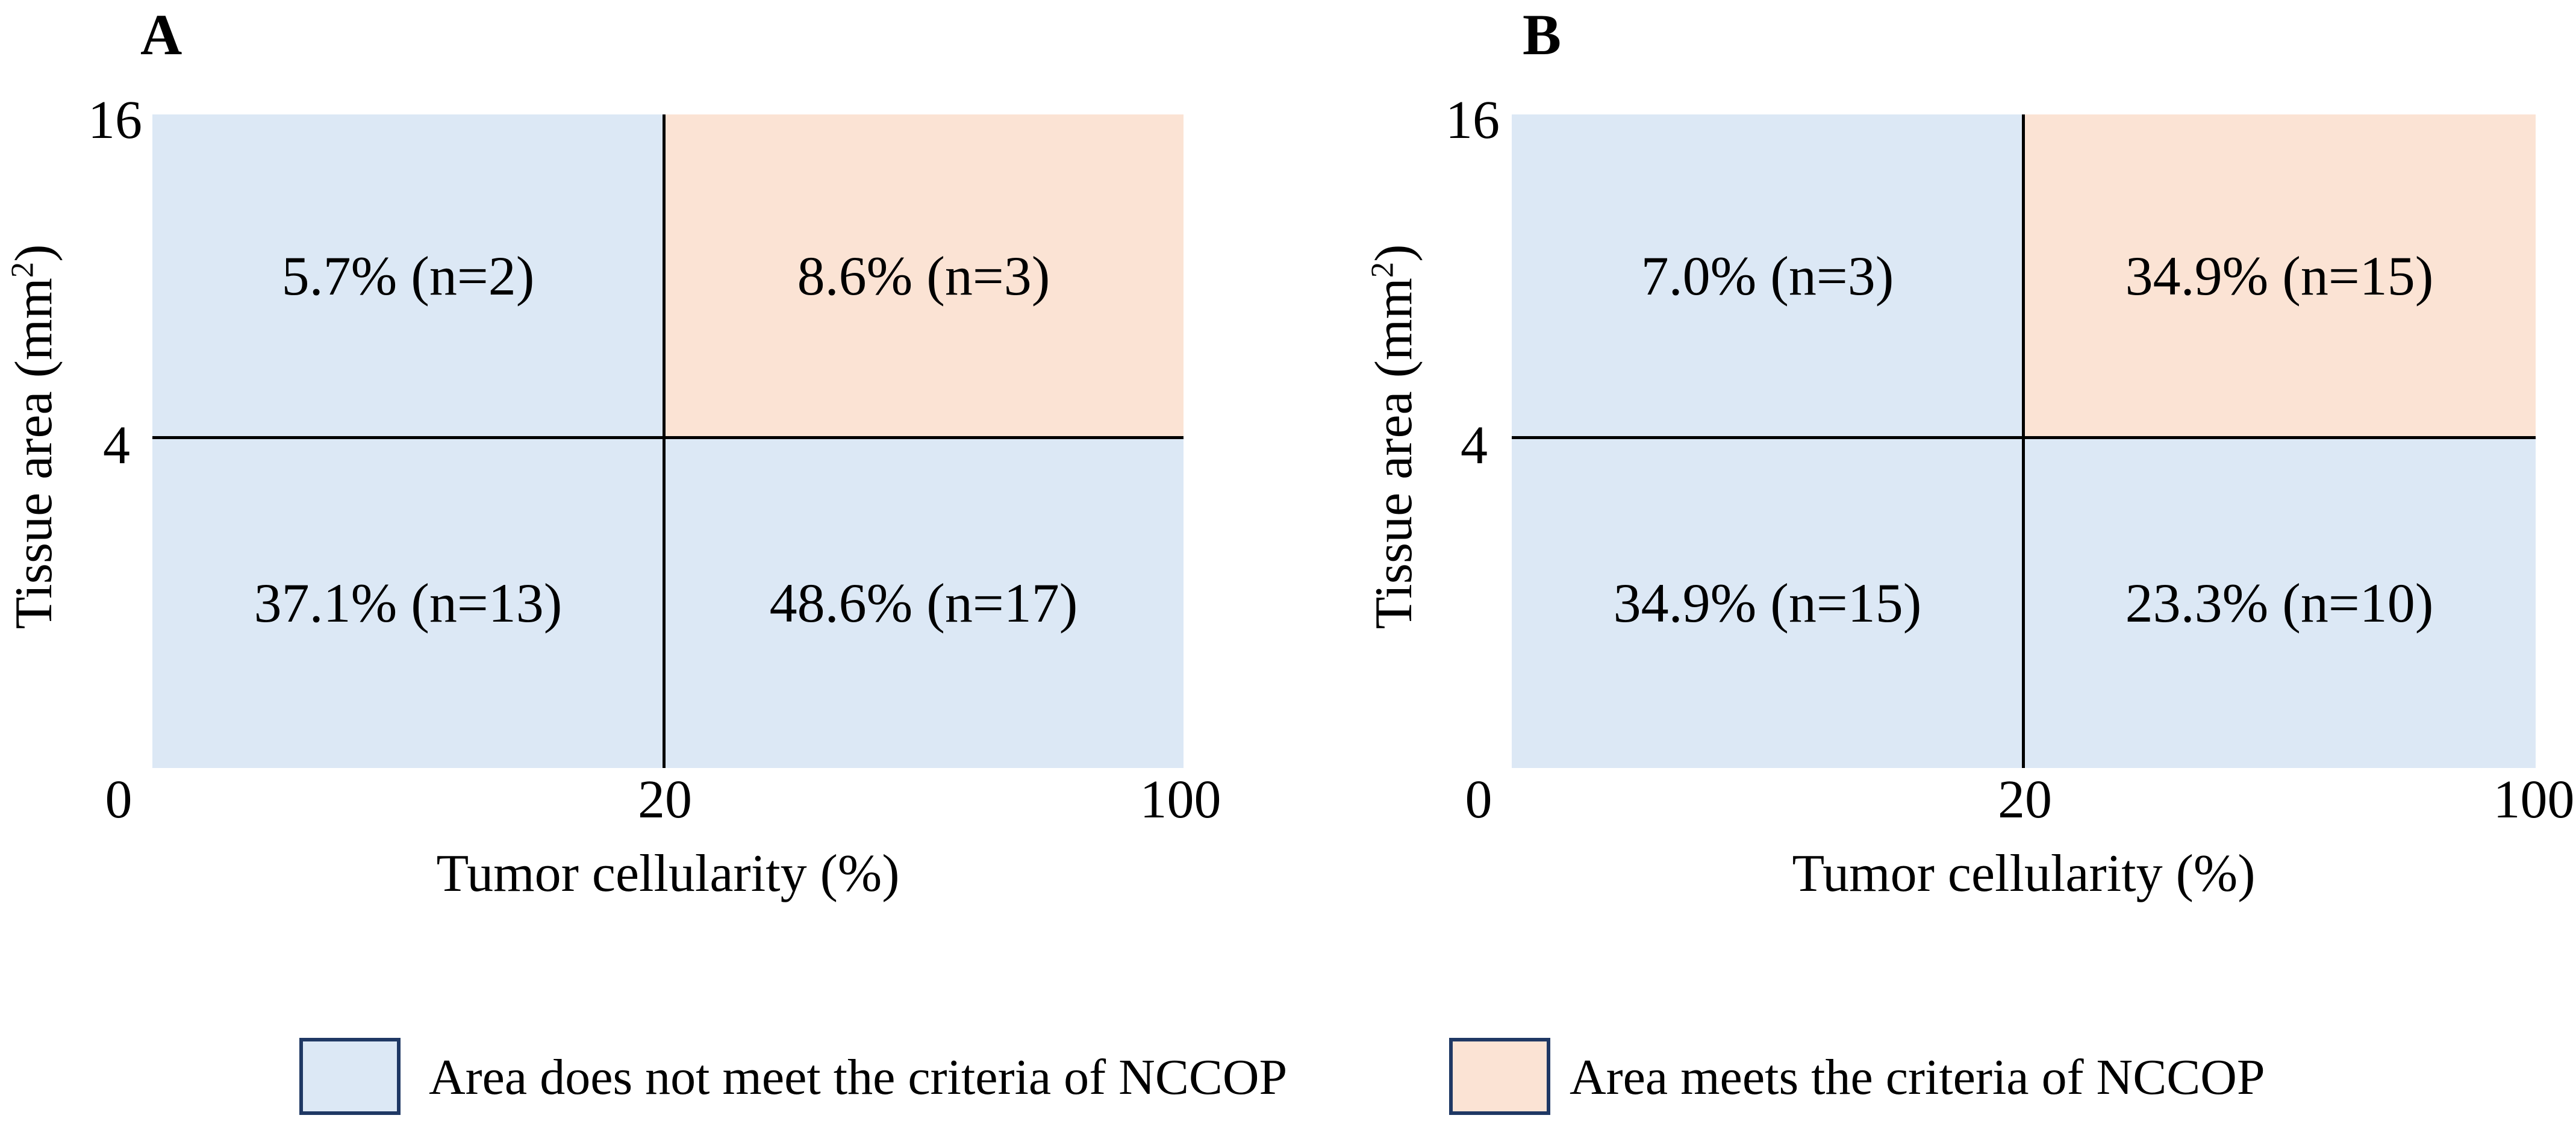  Describe the element at coordinates (2025, 799) in the screenshot. I see `panel-b-xtick-20: 20` at that location.